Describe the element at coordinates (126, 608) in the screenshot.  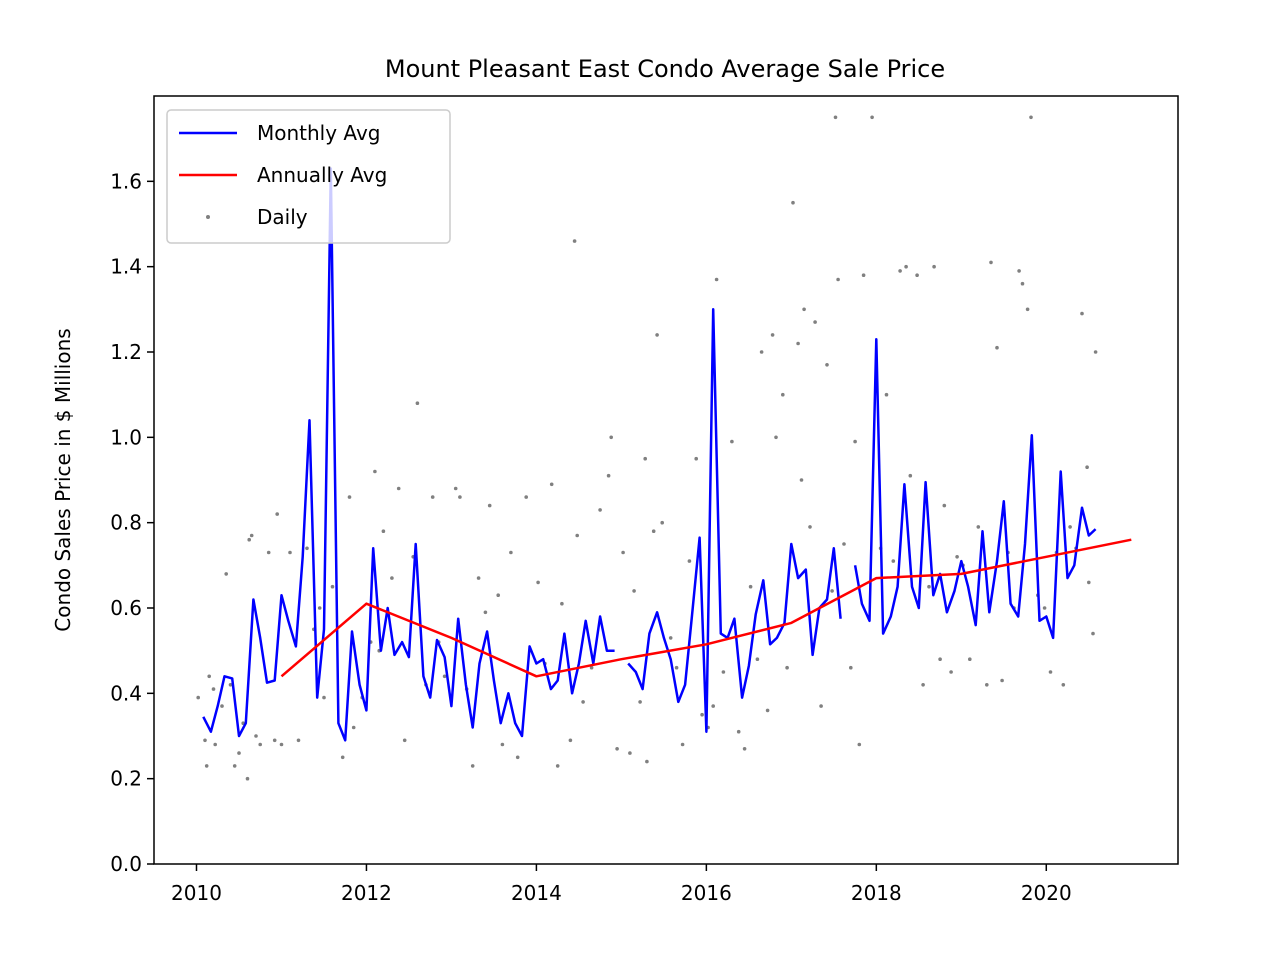
I see `y-tick-label-3: 0.6` at that location.